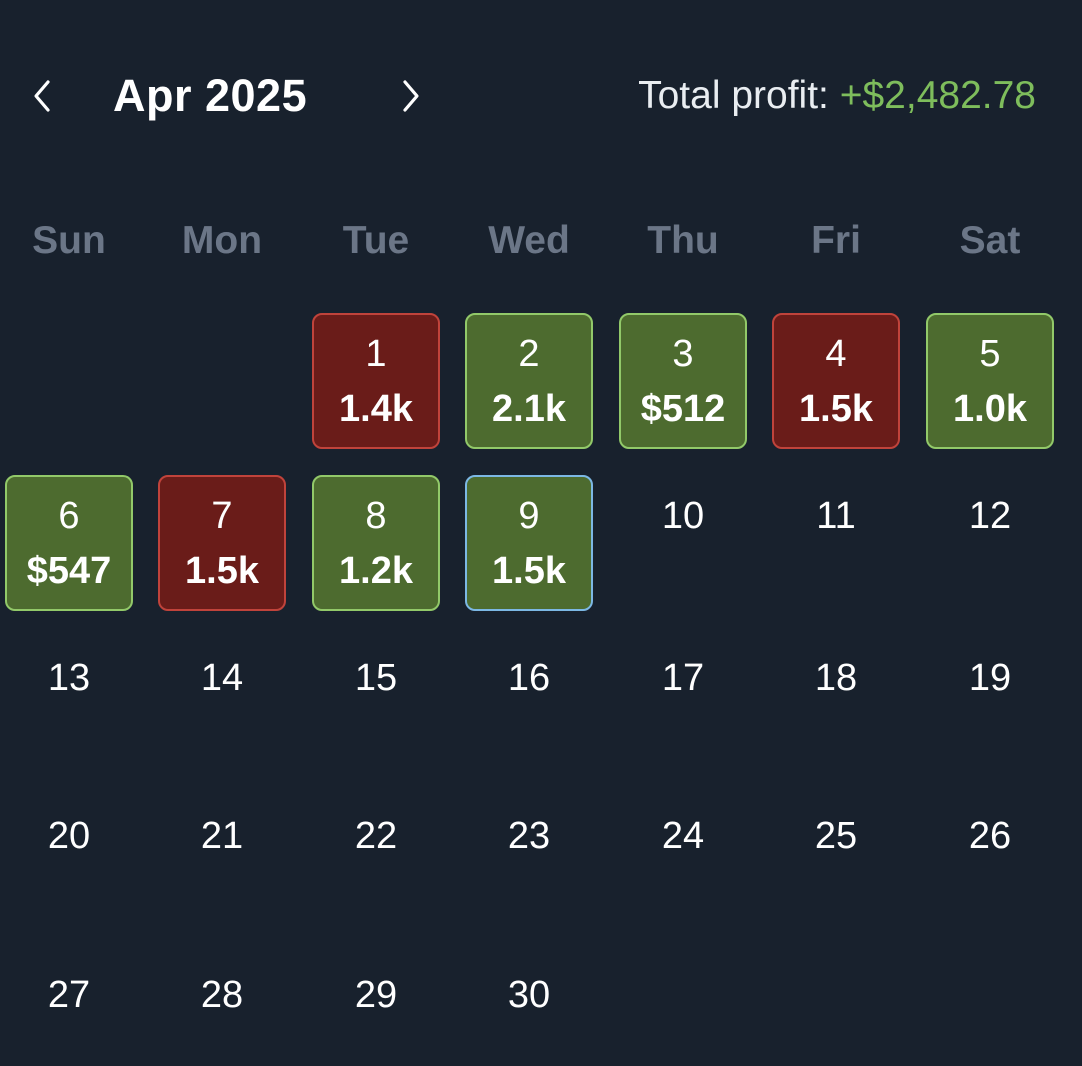 Image resolution: width=1082 pixels, height=1066 pixels. I want to click on day-number: 20, so click(69, 836).